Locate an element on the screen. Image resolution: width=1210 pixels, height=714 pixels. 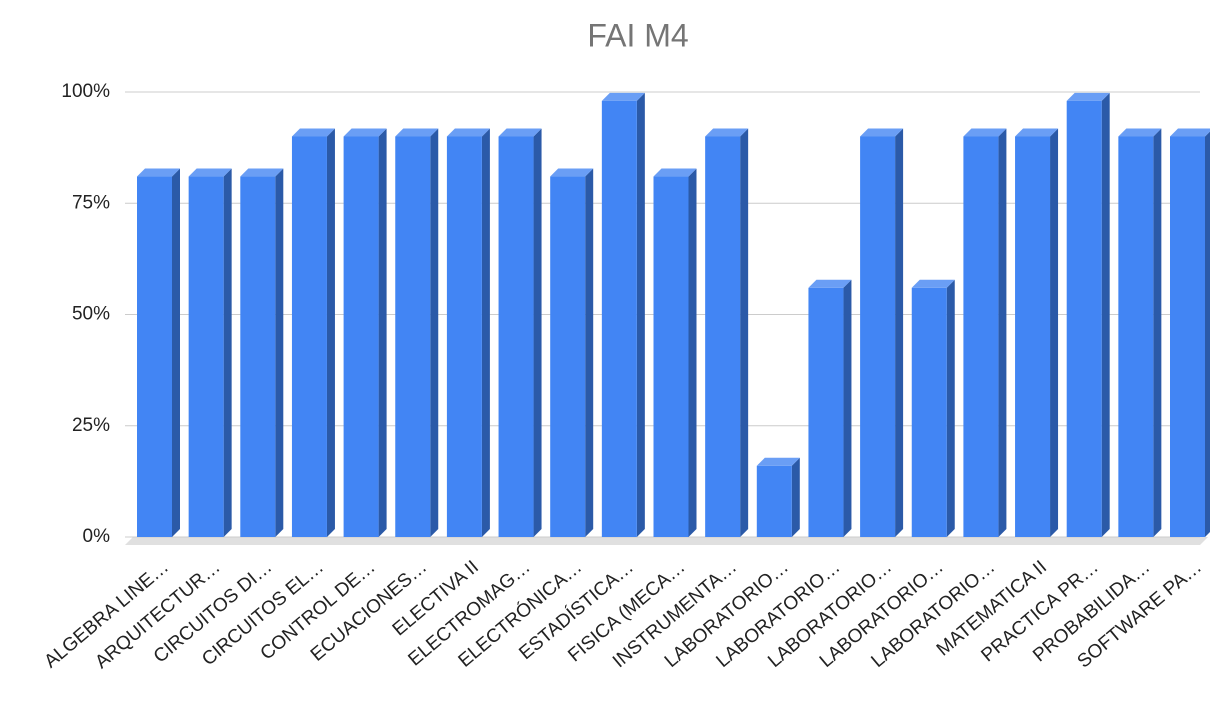
y-tick-label: 75% is located at coordinates (91, 202).